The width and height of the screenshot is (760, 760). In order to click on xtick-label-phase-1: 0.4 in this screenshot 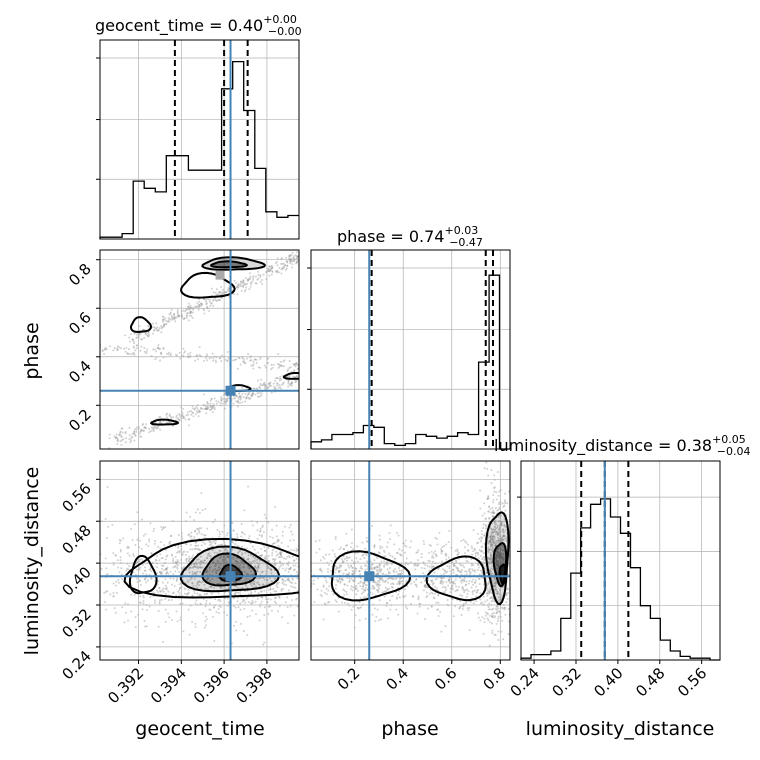, I will do `click(397, 679)`.